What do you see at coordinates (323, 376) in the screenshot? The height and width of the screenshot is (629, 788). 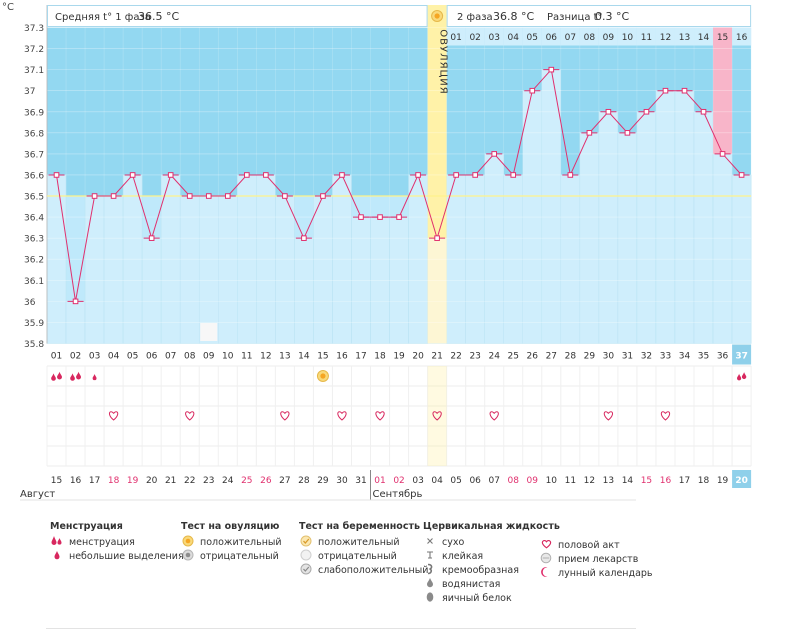 I see `ovulation-test-positive-icon-core` at bounding box center [323, 376].